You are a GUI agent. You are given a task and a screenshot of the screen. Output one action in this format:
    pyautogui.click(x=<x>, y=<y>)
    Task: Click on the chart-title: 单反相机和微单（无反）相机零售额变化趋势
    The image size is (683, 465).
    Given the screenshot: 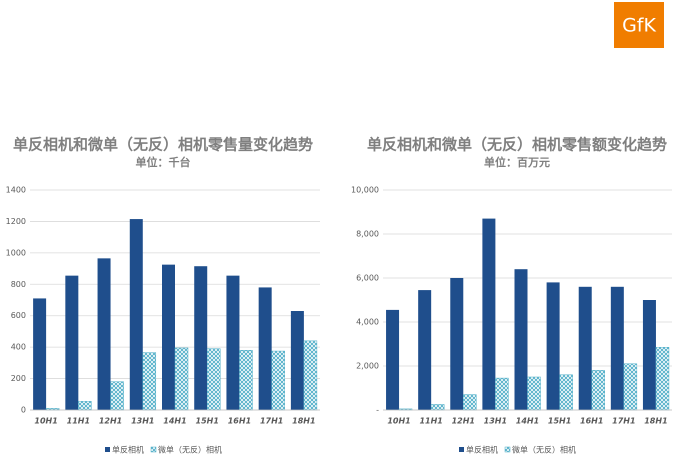 What is the action you would take?
    pyautogui.click(x=517, y=145)
    